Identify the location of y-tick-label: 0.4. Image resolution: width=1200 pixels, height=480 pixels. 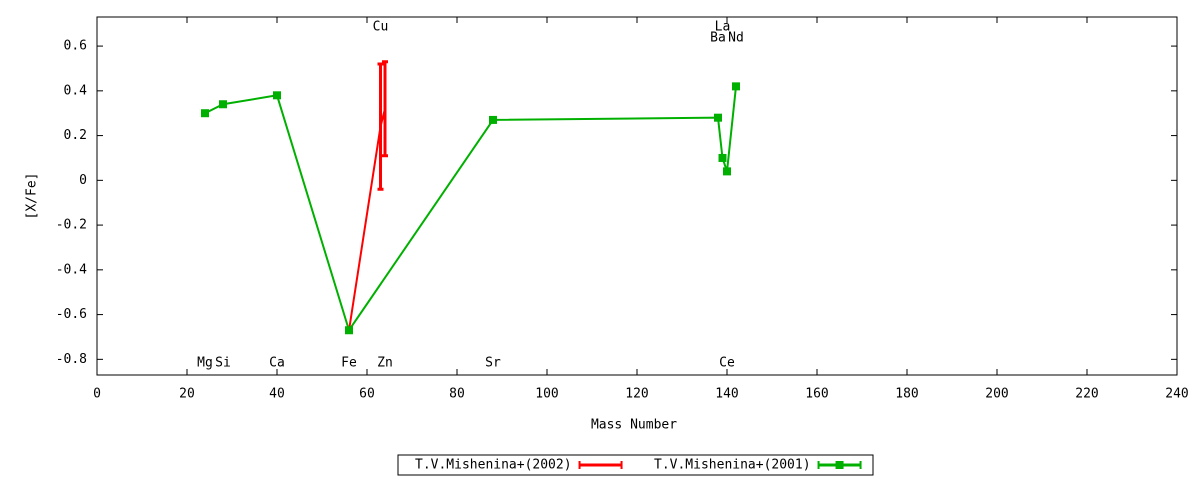
(76, 90).